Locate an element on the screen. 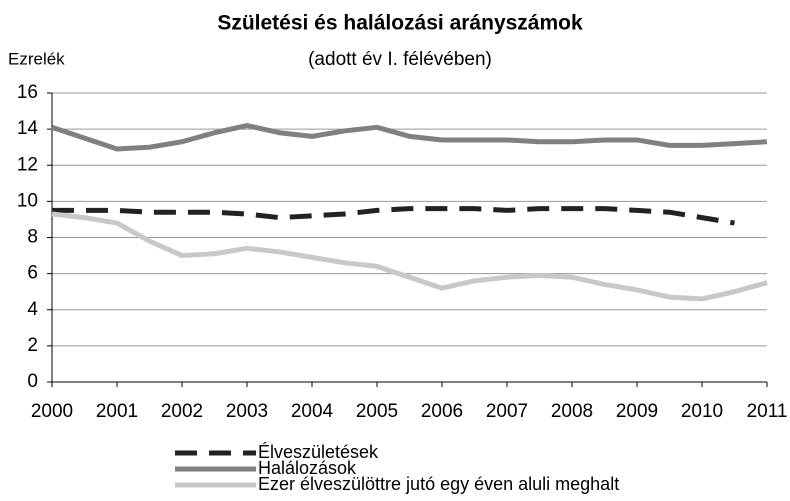  x-tick-label: 2011 is located at coordinates (767, 411).